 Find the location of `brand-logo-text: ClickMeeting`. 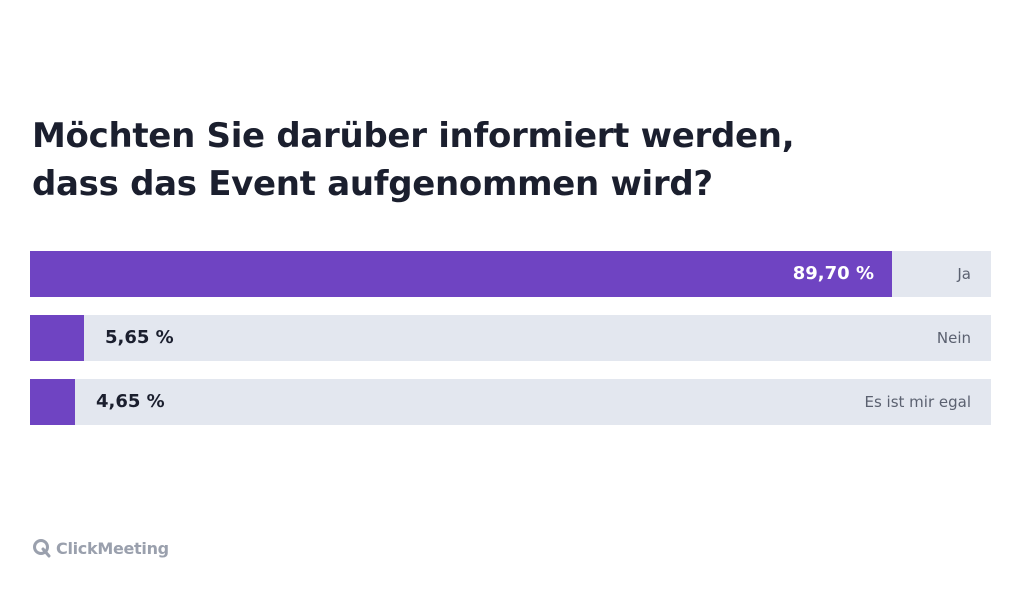

brand-logo-text: ClickMeeting is located at coordinates (112, 548).